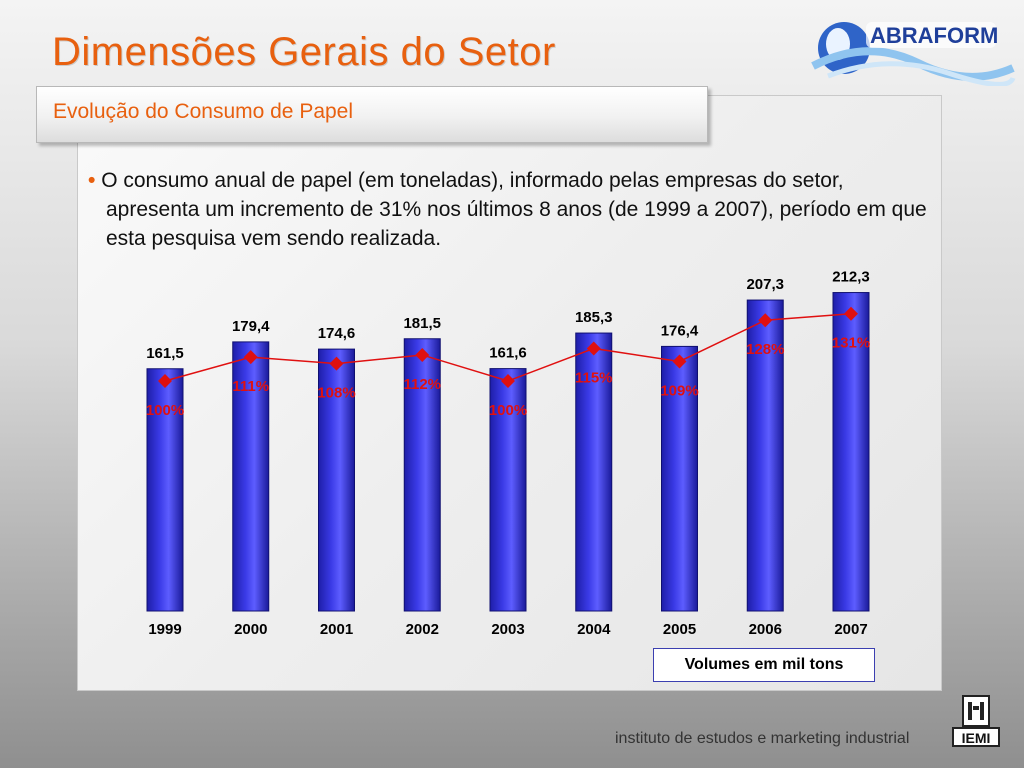  Describe the element at coordinates (508, 490) in the screenshot. I see `bar-2003` at that location.